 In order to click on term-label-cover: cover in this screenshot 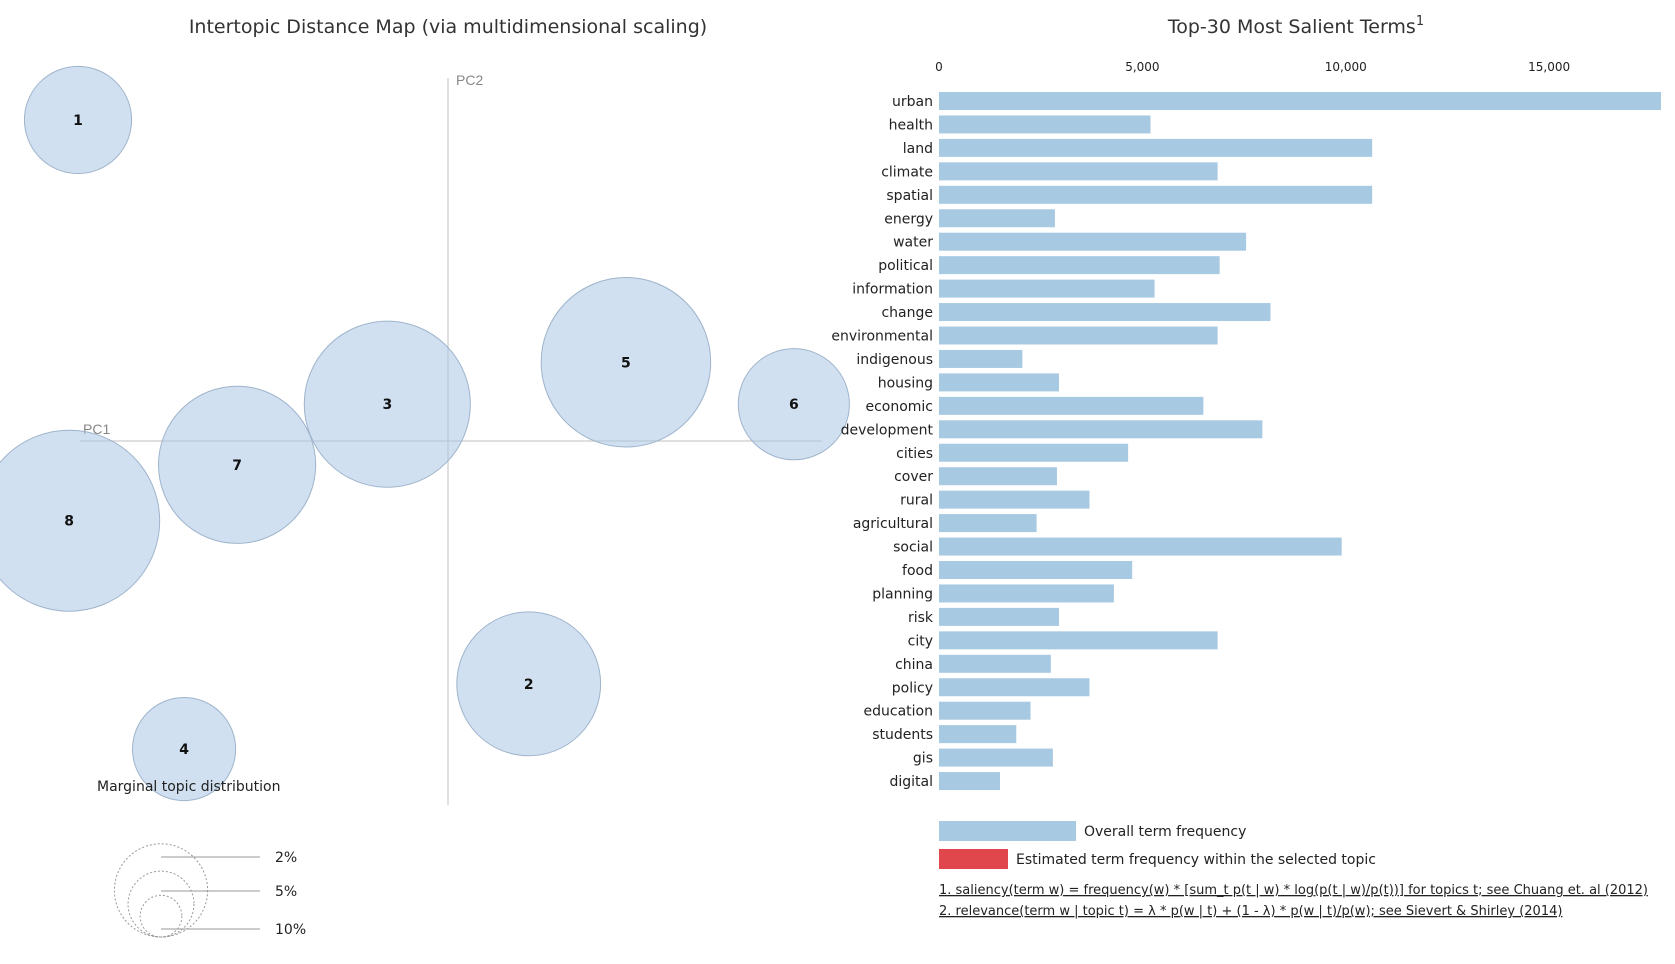, I will do `click(913, 477)`.